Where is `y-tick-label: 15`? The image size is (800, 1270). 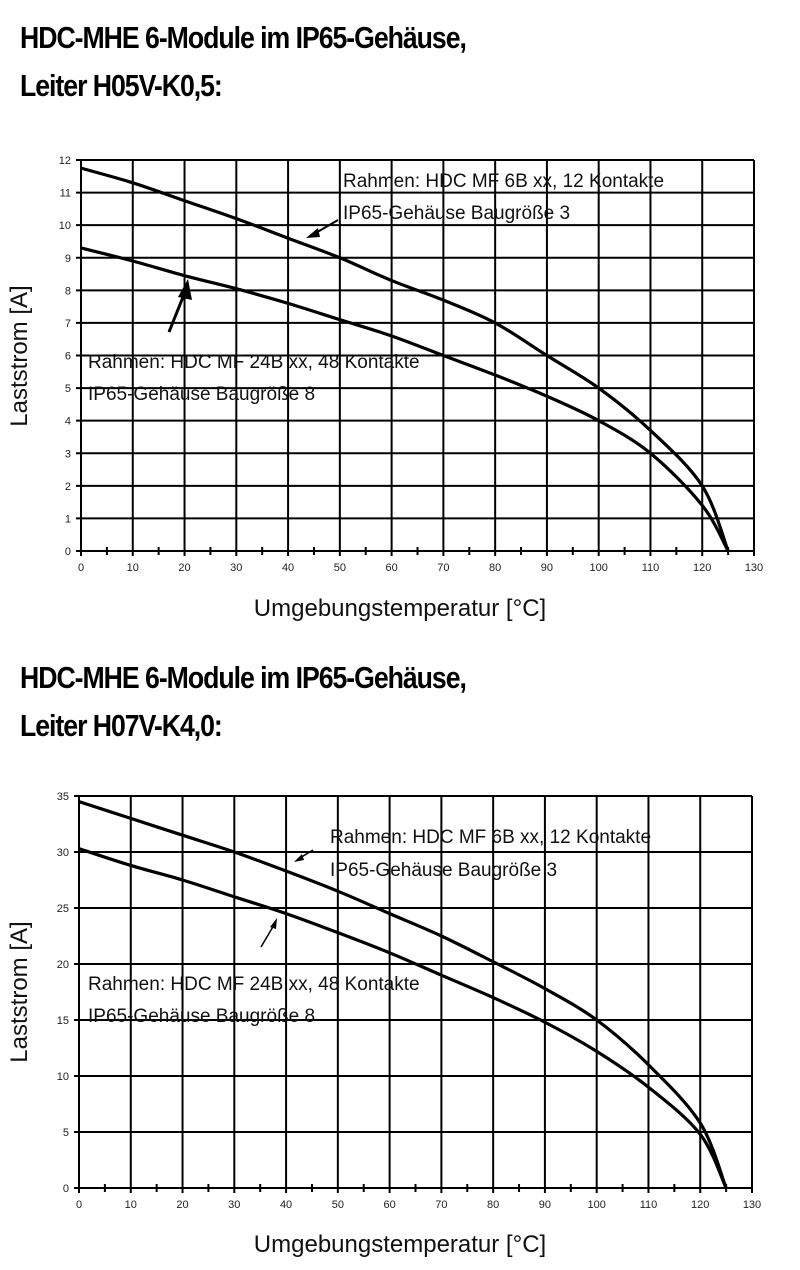
y-tick-label: 15 is located at coordinates (63, 1021).